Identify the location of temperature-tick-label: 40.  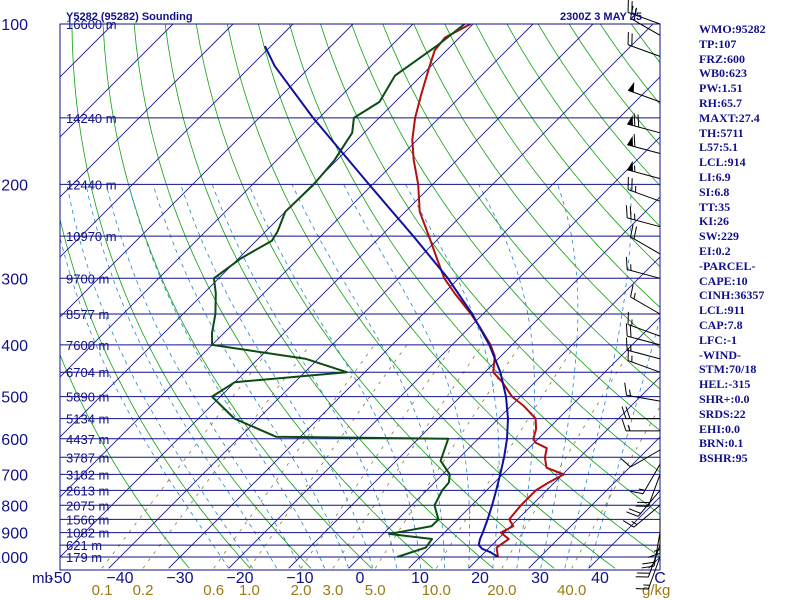
(600, 578).